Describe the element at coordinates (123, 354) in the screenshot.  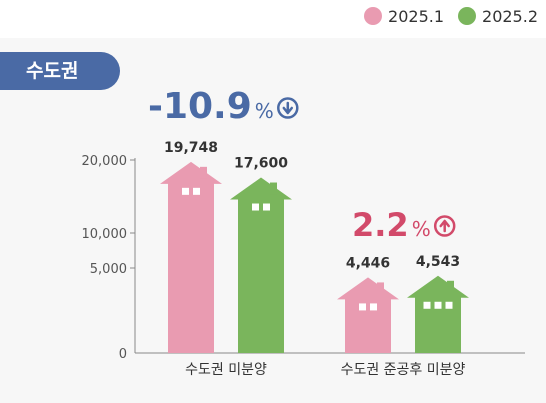
I see `y-tick-label: 0` at that location.